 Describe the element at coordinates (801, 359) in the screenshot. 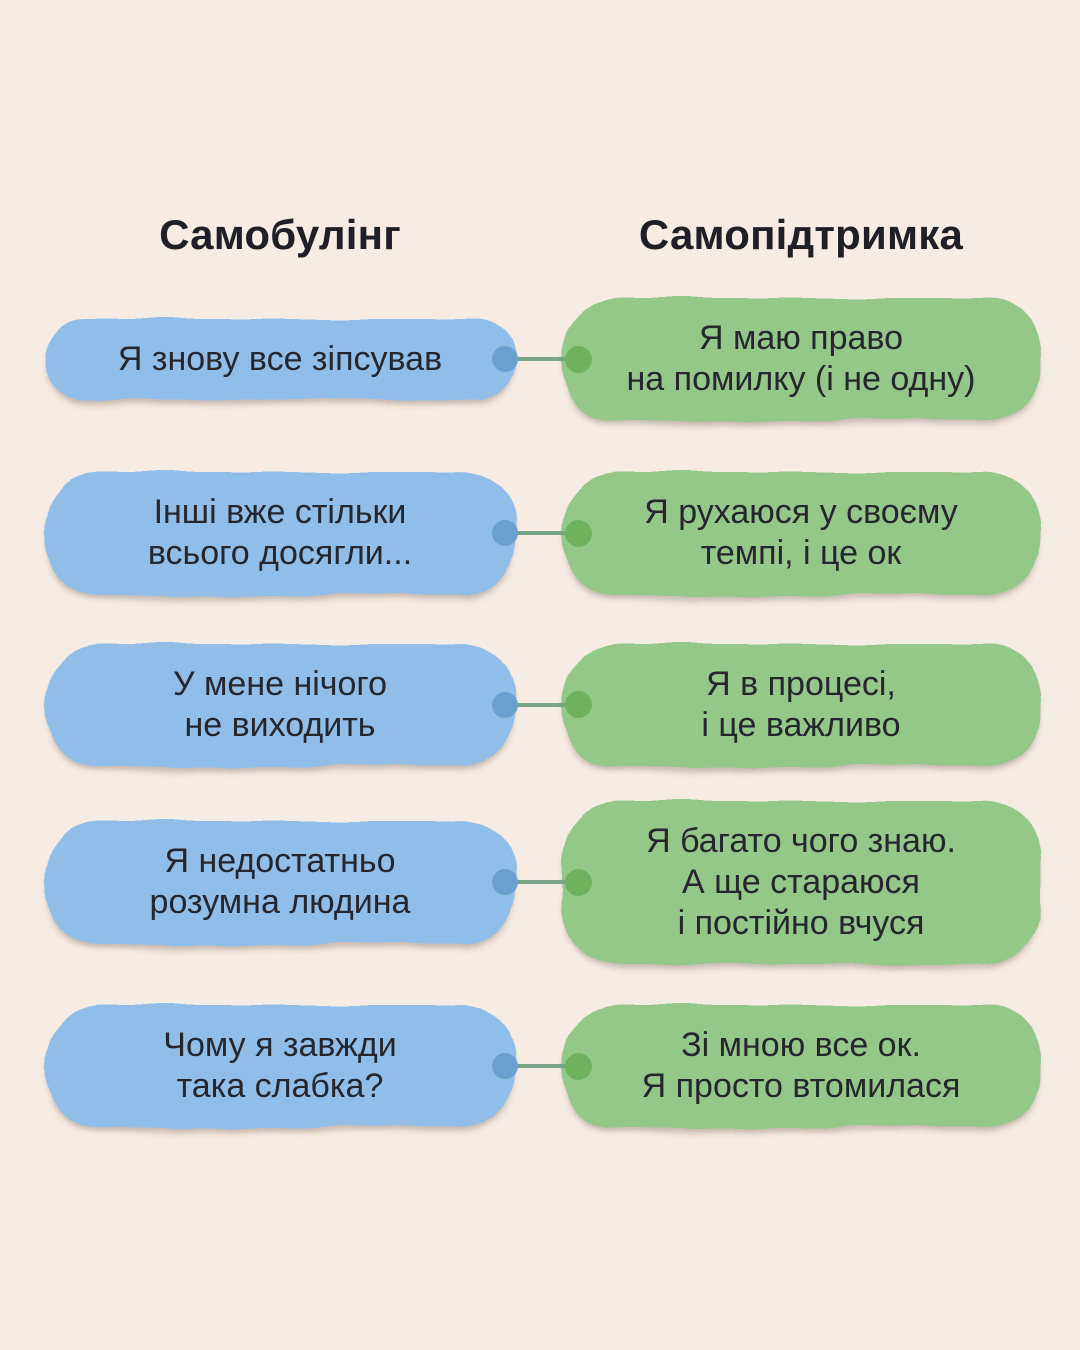

I see `supportive-thought-bubble: Я маю право на помилку (і не одну)` at that location.